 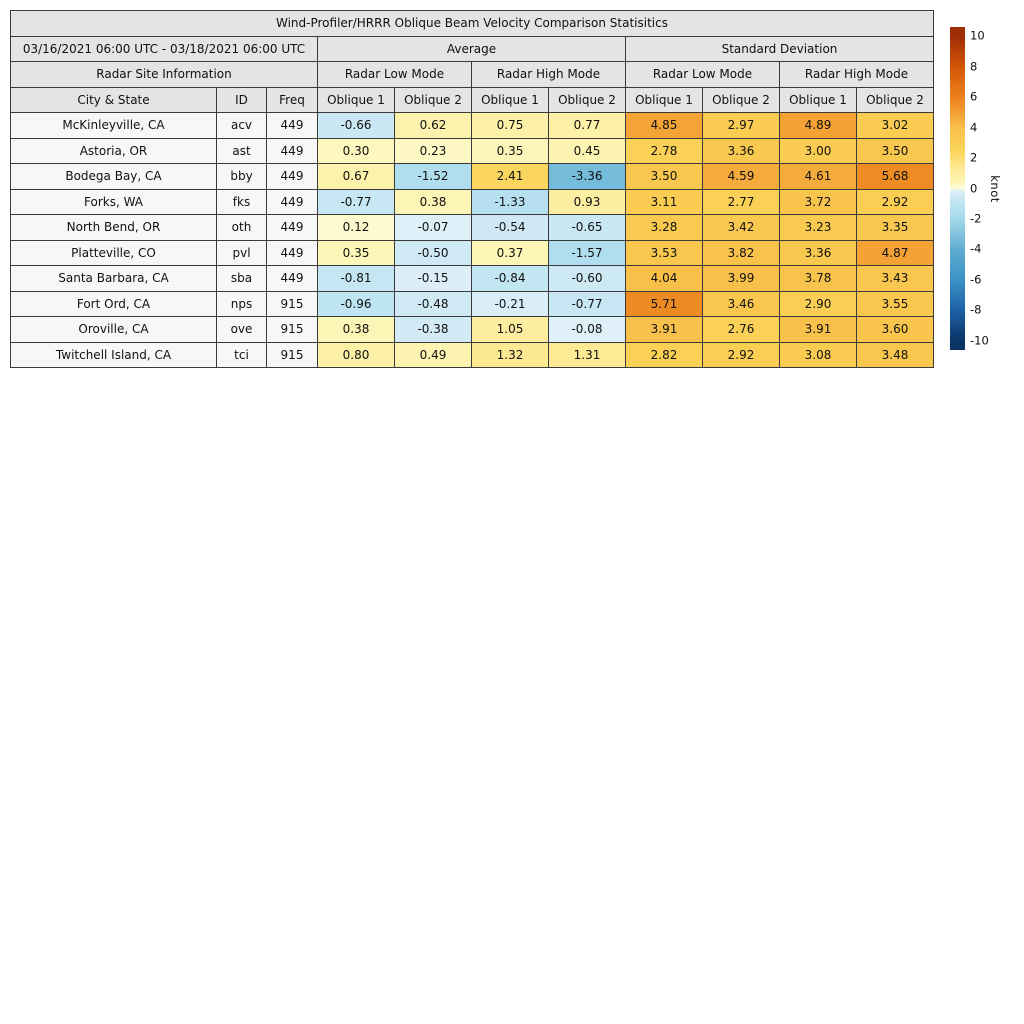 I want to click on value-cell: -0.07, so click(x=433, y=227).